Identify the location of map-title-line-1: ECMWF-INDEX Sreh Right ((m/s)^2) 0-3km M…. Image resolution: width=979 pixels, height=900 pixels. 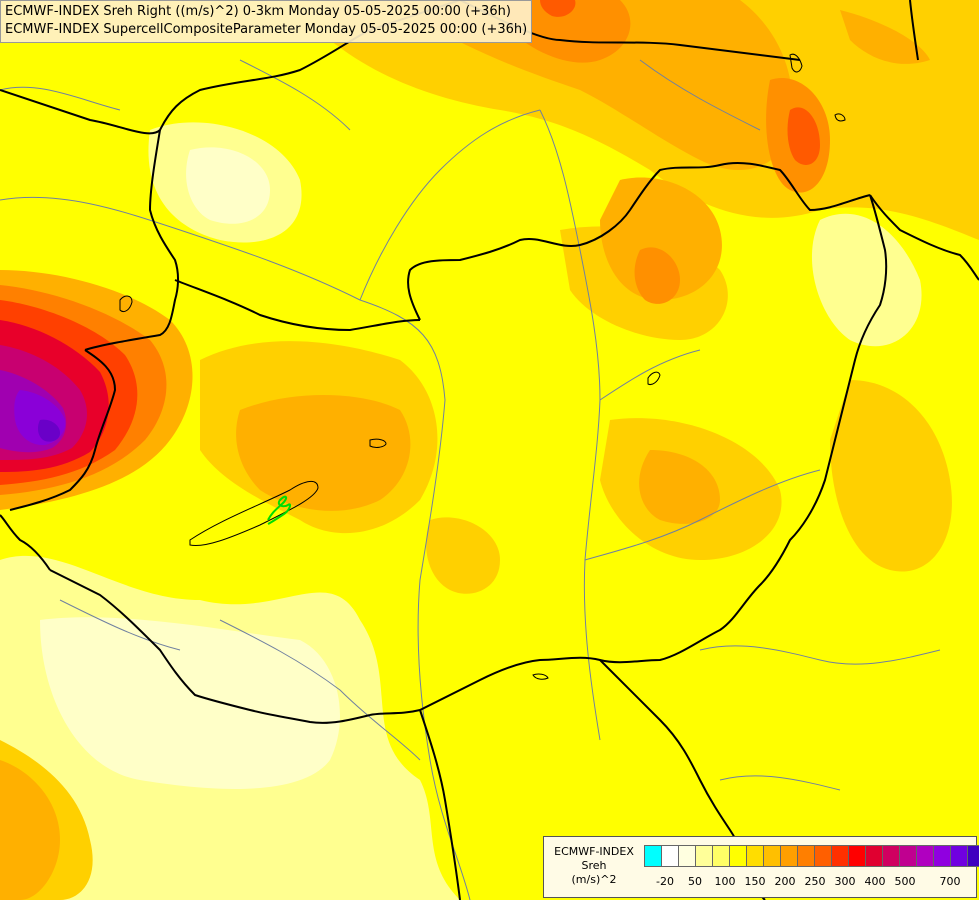
(258, 11).